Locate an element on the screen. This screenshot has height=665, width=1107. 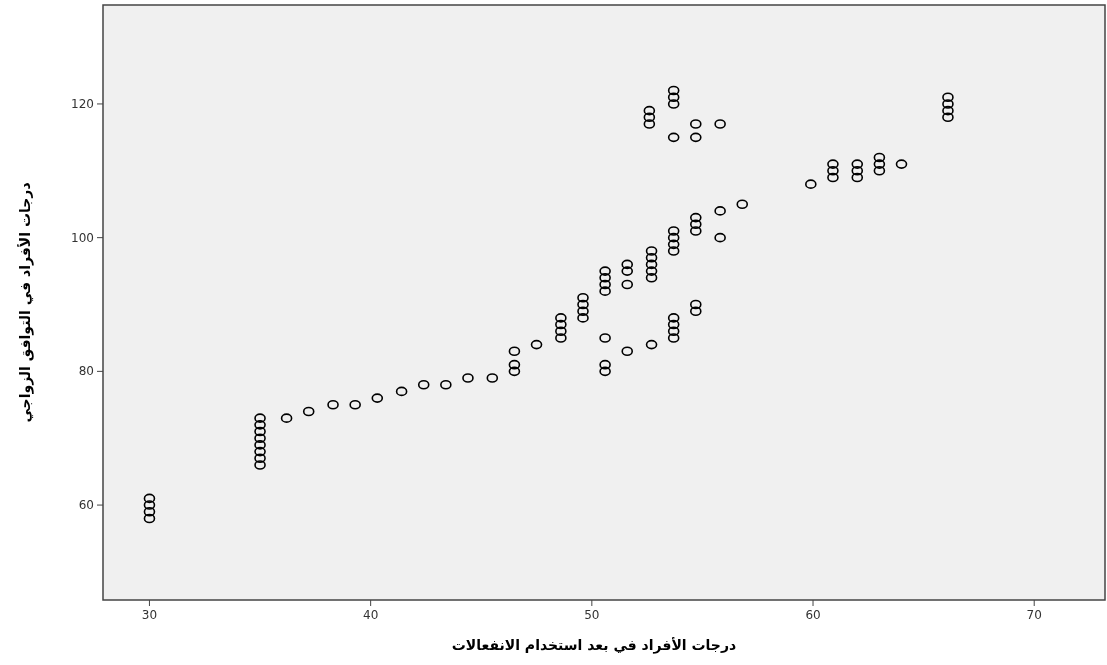
x-tick-label: 50 is located at coordinates (592, 615).